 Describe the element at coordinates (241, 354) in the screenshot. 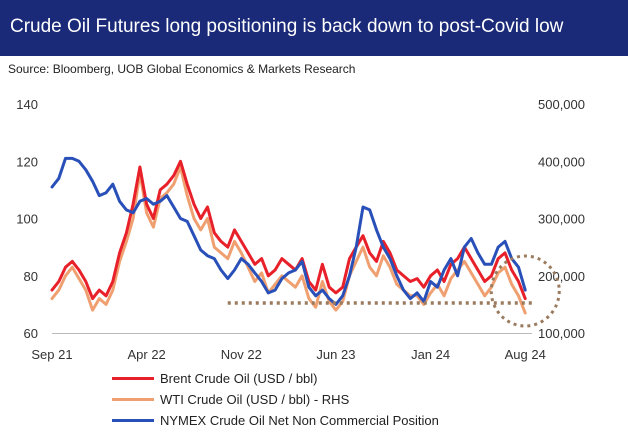

I see `x-tick-label: Nov 22` at that location.